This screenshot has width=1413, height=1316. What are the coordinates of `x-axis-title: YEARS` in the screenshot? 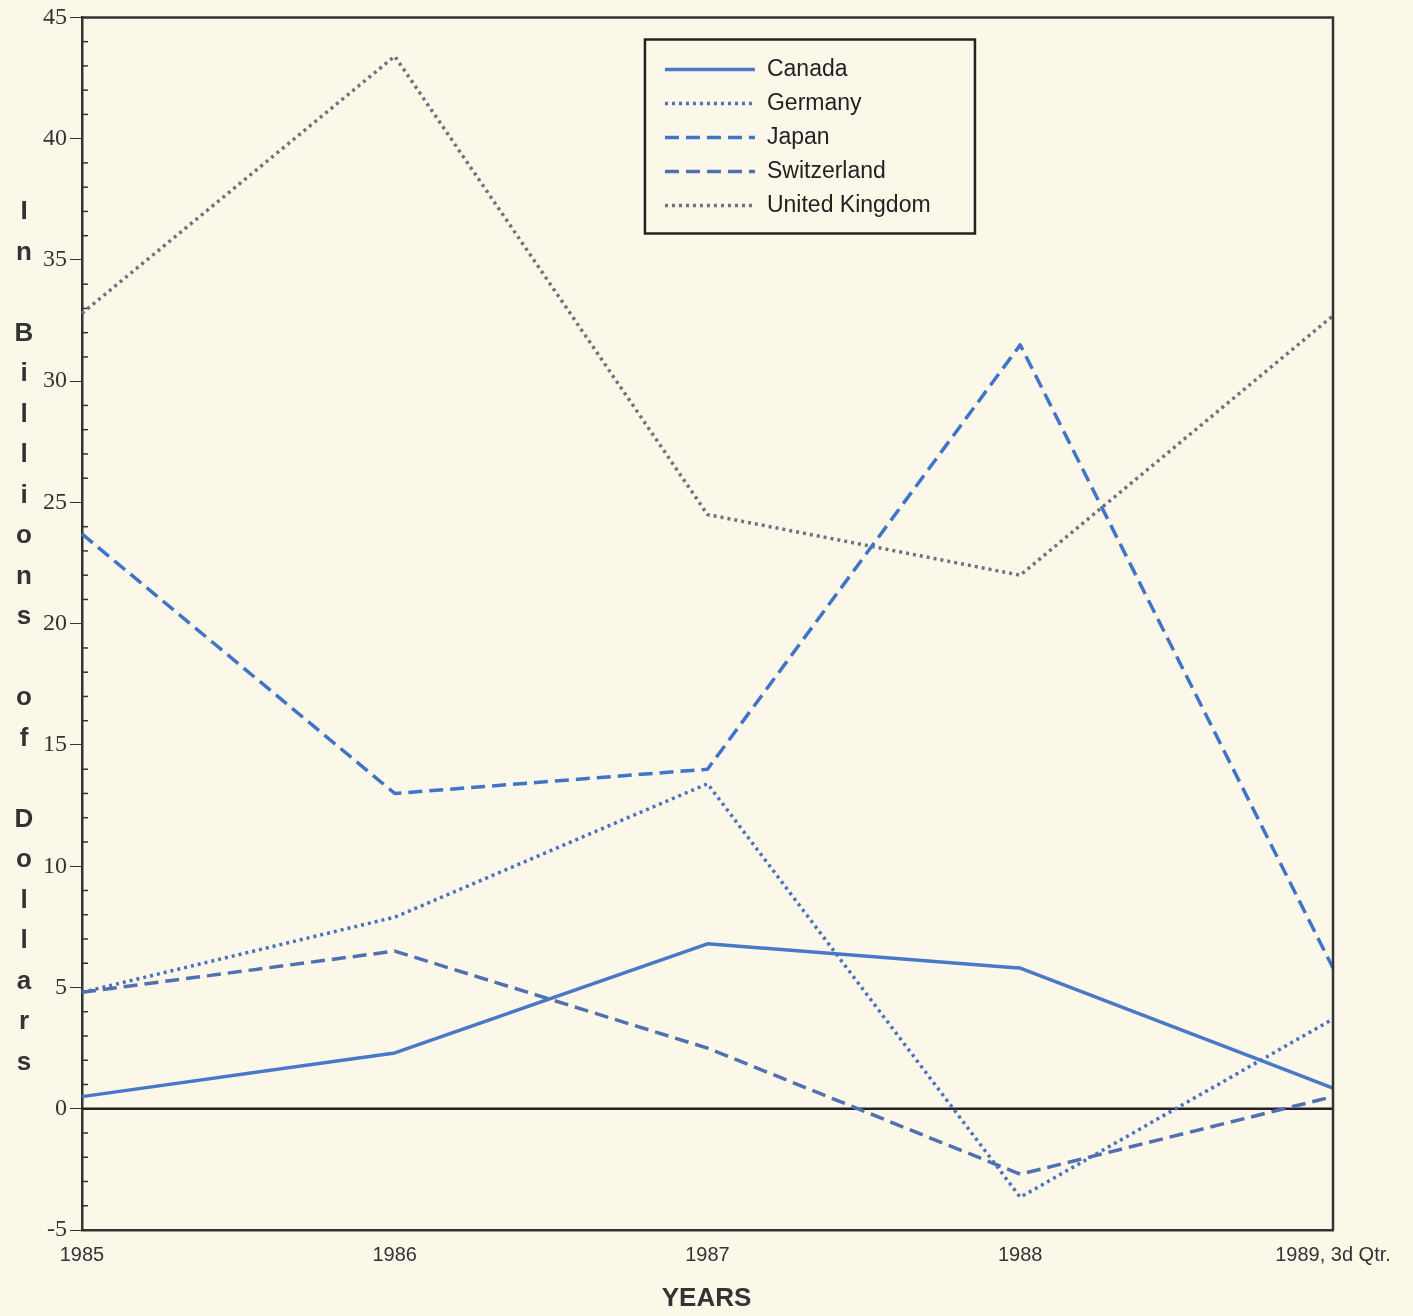 It's located at (706, 1297).